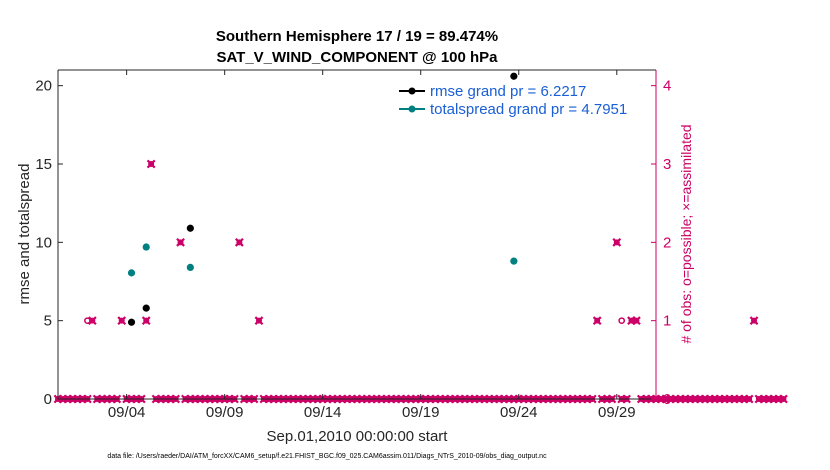 This screenshot has height=470, width=830. What do you see at coordinates (225, 412) in the screenshot?
I see `x-tick-label: 09/09` at bounding box center [225, 412].